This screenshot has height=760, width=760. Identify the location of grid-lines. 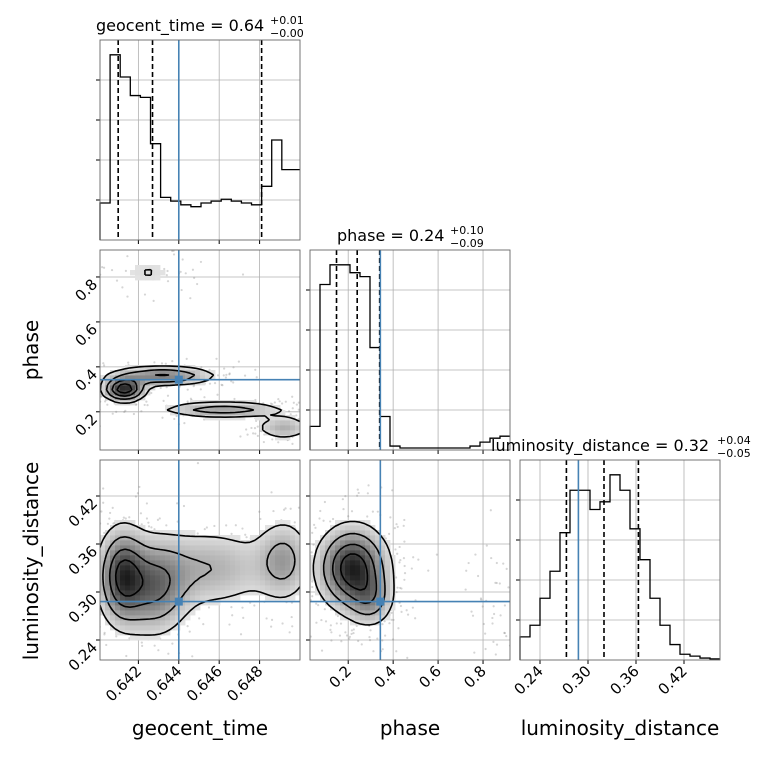
(410, 350).